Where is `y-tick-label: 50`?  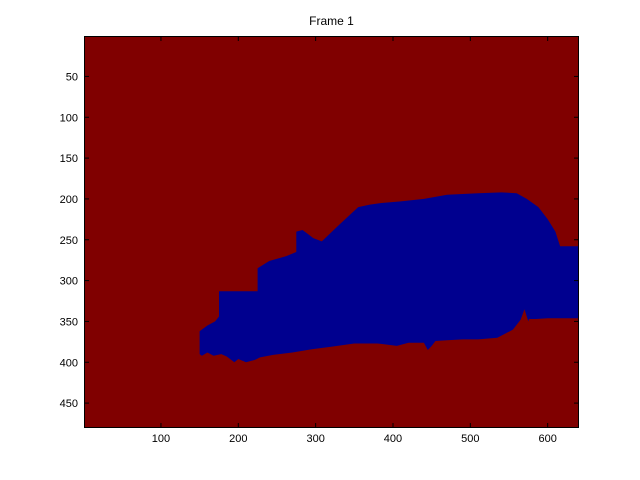
y-tick-label: 50 is located at coordinates (72, 77).